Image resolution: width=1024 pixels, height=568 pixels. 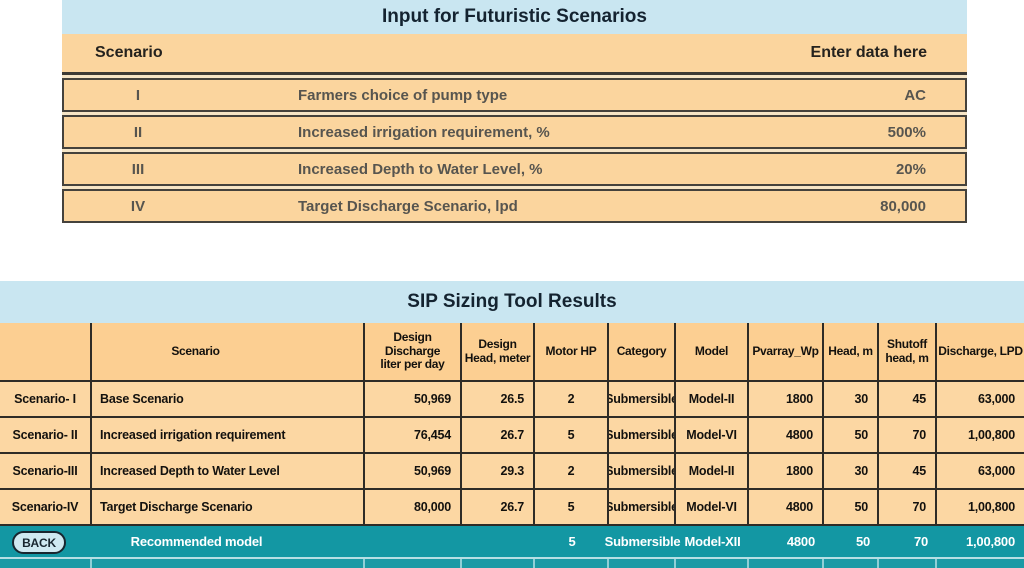 I want to click on cell-scenario-id: Scenario- II, so click(x=46, y=435).